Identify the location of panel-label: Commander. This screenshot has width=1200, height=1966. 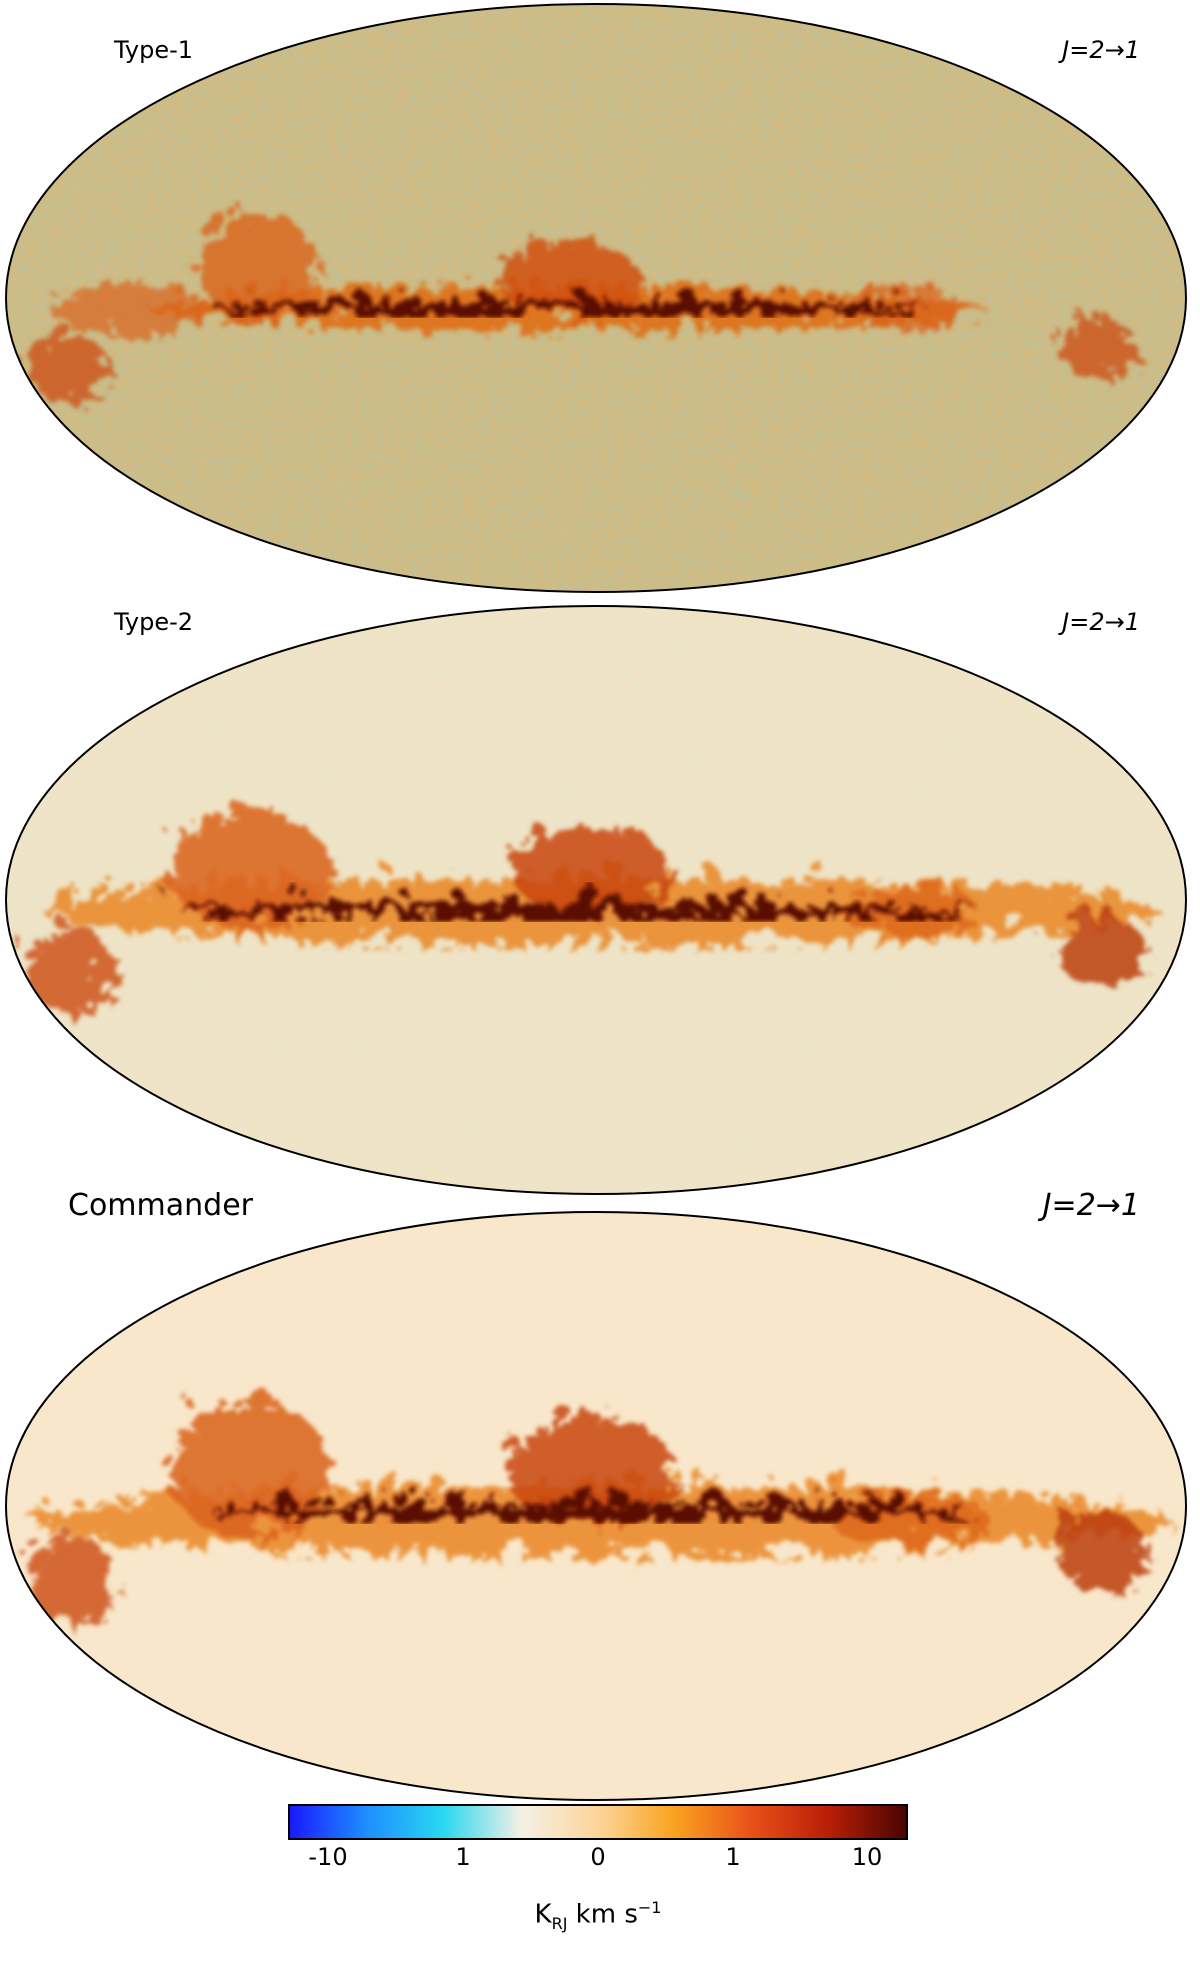
(160, 1205).